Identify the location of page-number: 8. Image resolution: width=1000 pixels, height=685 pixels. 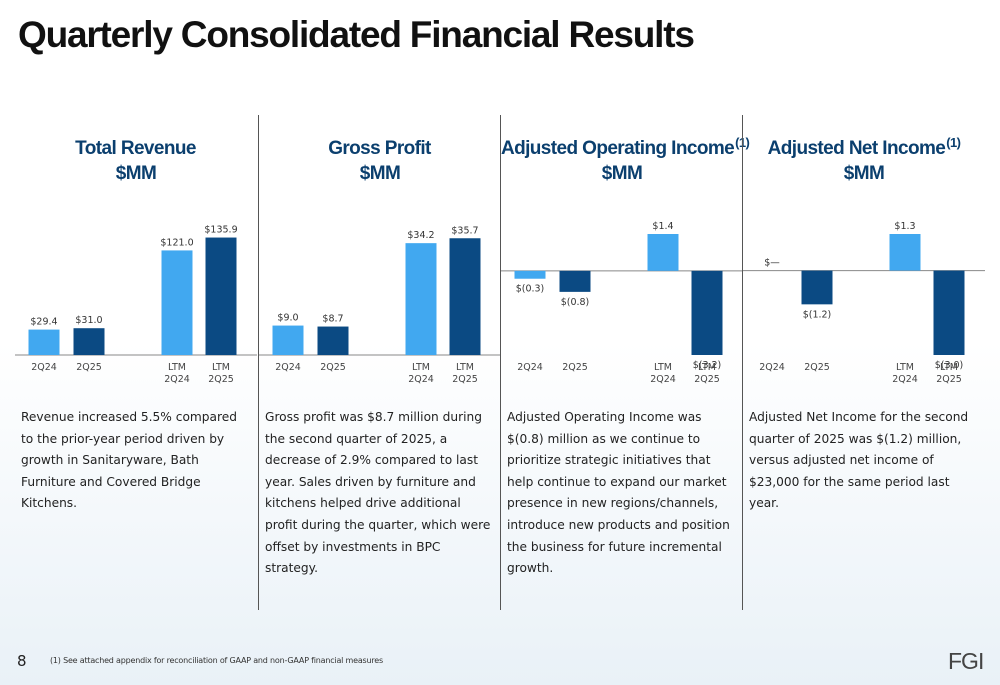
(22, 661).